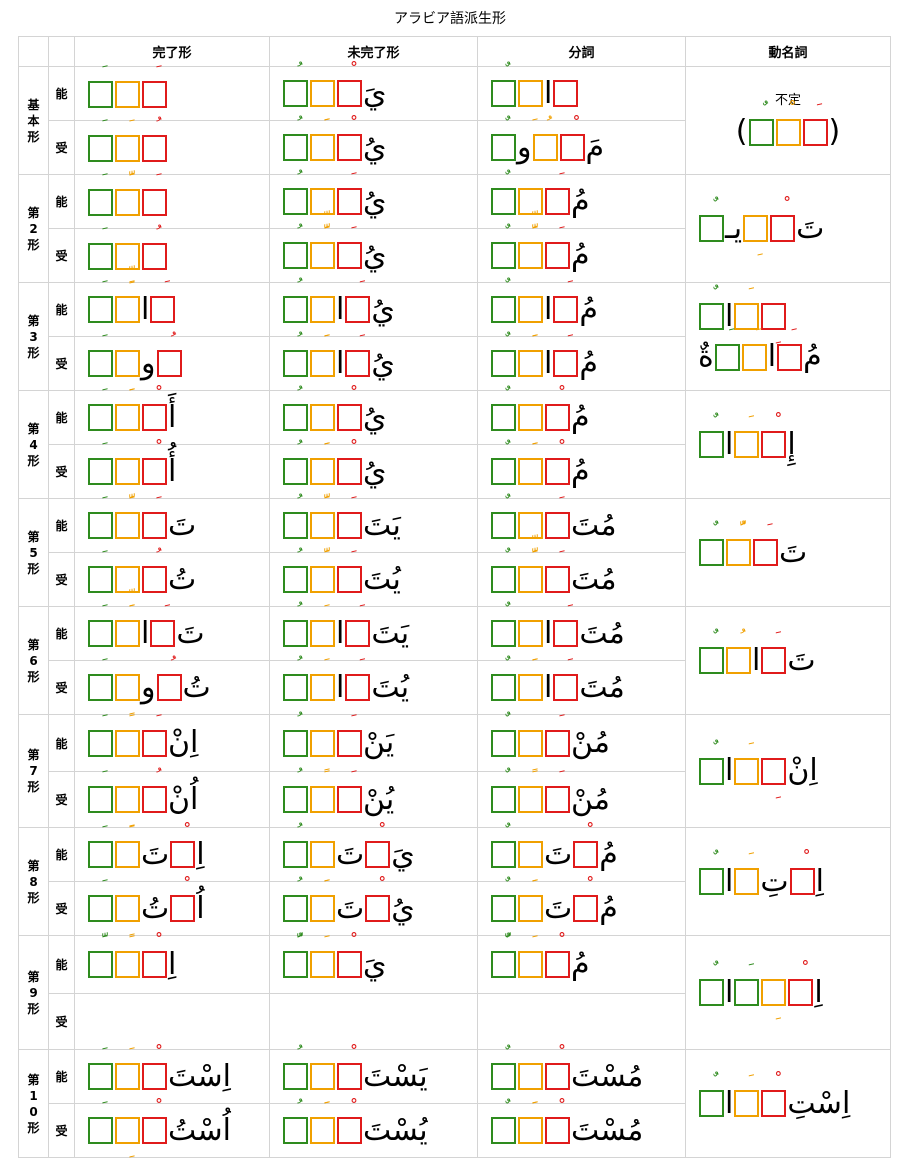 Image resolution: width=900 pixels, height=1166 pixels. Describe the element at coordinates (127, 504) in the screenshot. I see `harakat-mark: َّ` at that location.